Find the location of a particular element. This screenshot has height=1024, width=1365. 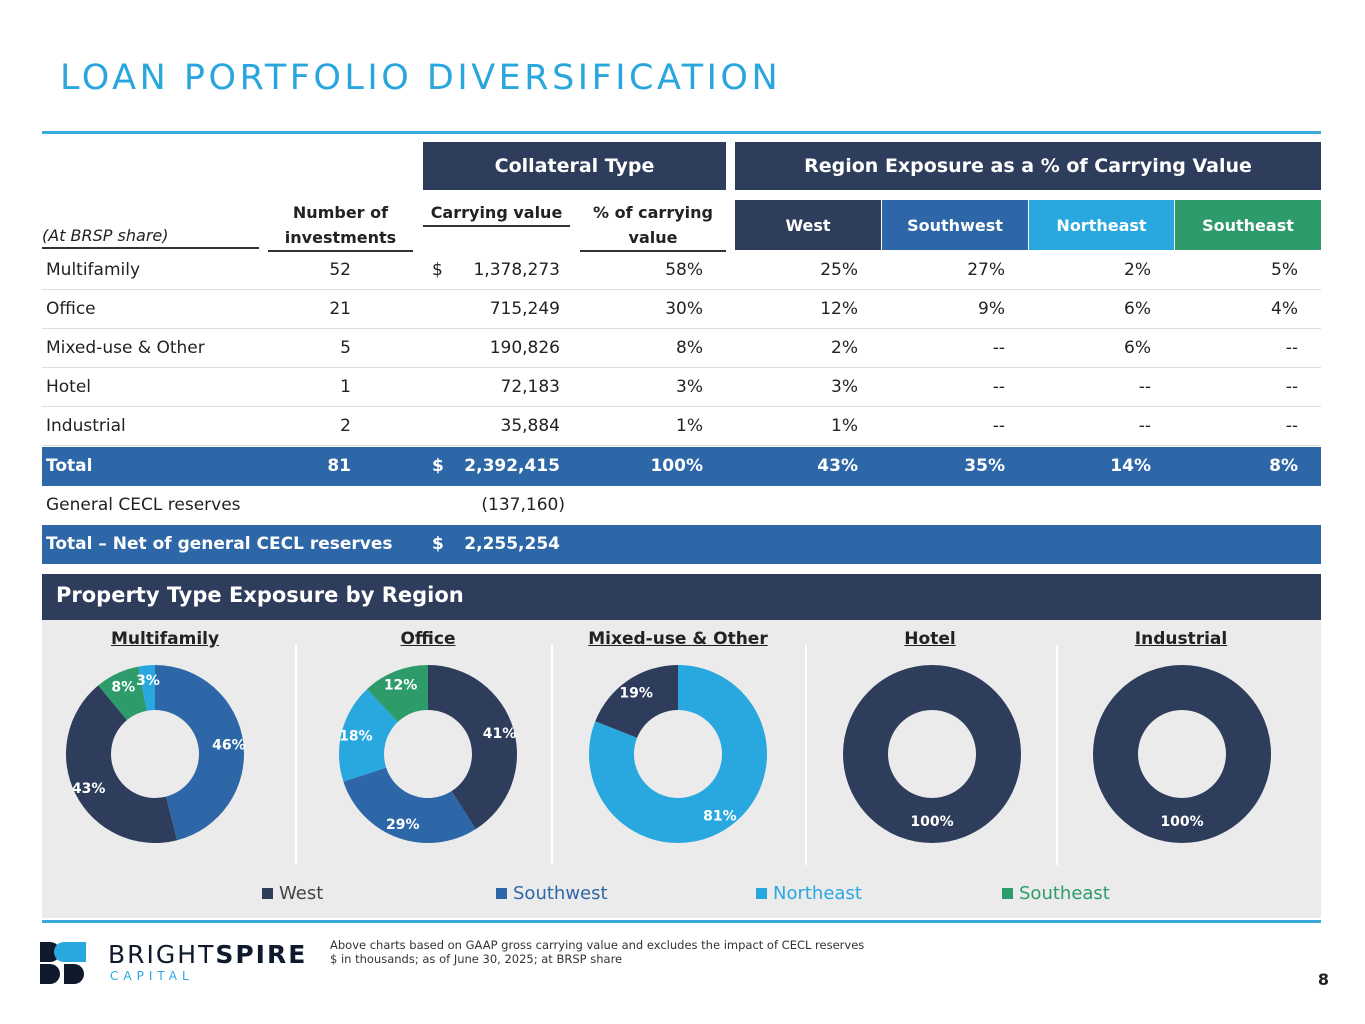

region-header-southeast: Southeast is located at coordinates (1248, 225).